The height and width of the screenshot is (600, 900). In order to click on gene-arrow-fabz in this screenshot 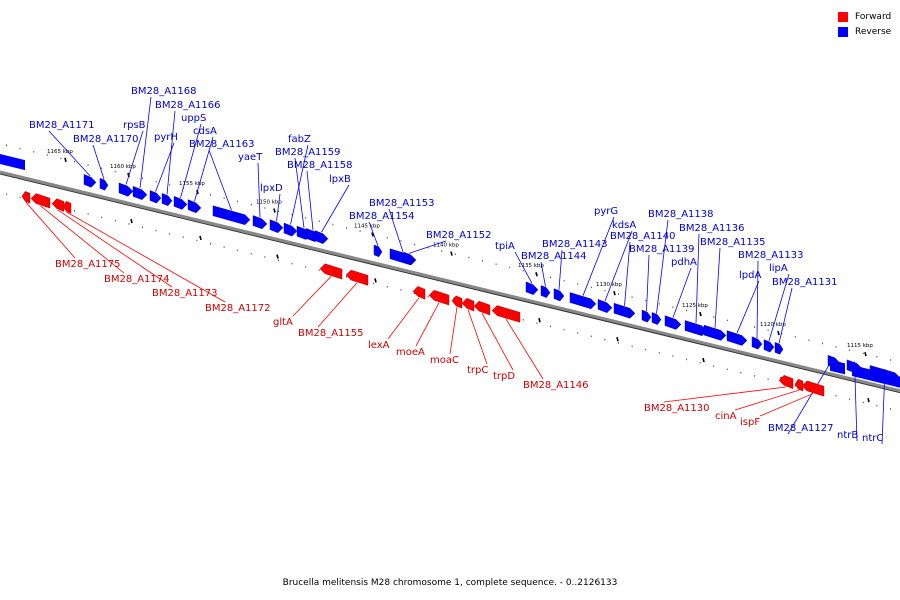, I will do `click(290, 229)`.